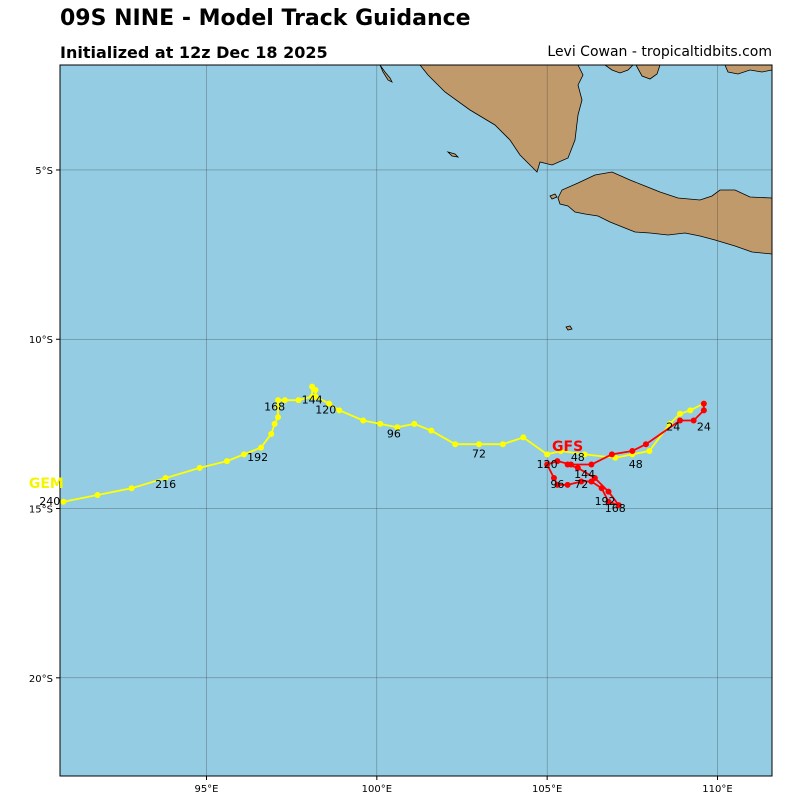 This screenshot has height=800, width=800. Describe the element at coordinates (501, 119) in the screenshot. I see `sumatra-land` at that location.